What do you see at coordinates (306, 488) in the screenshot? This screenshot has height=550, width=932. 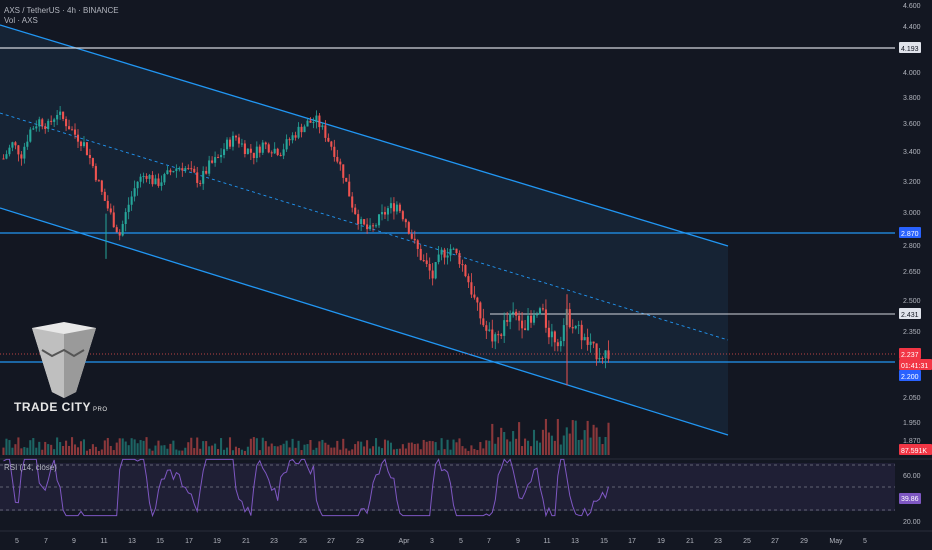 I see `rsi-line` at bounding box center [306, 488].